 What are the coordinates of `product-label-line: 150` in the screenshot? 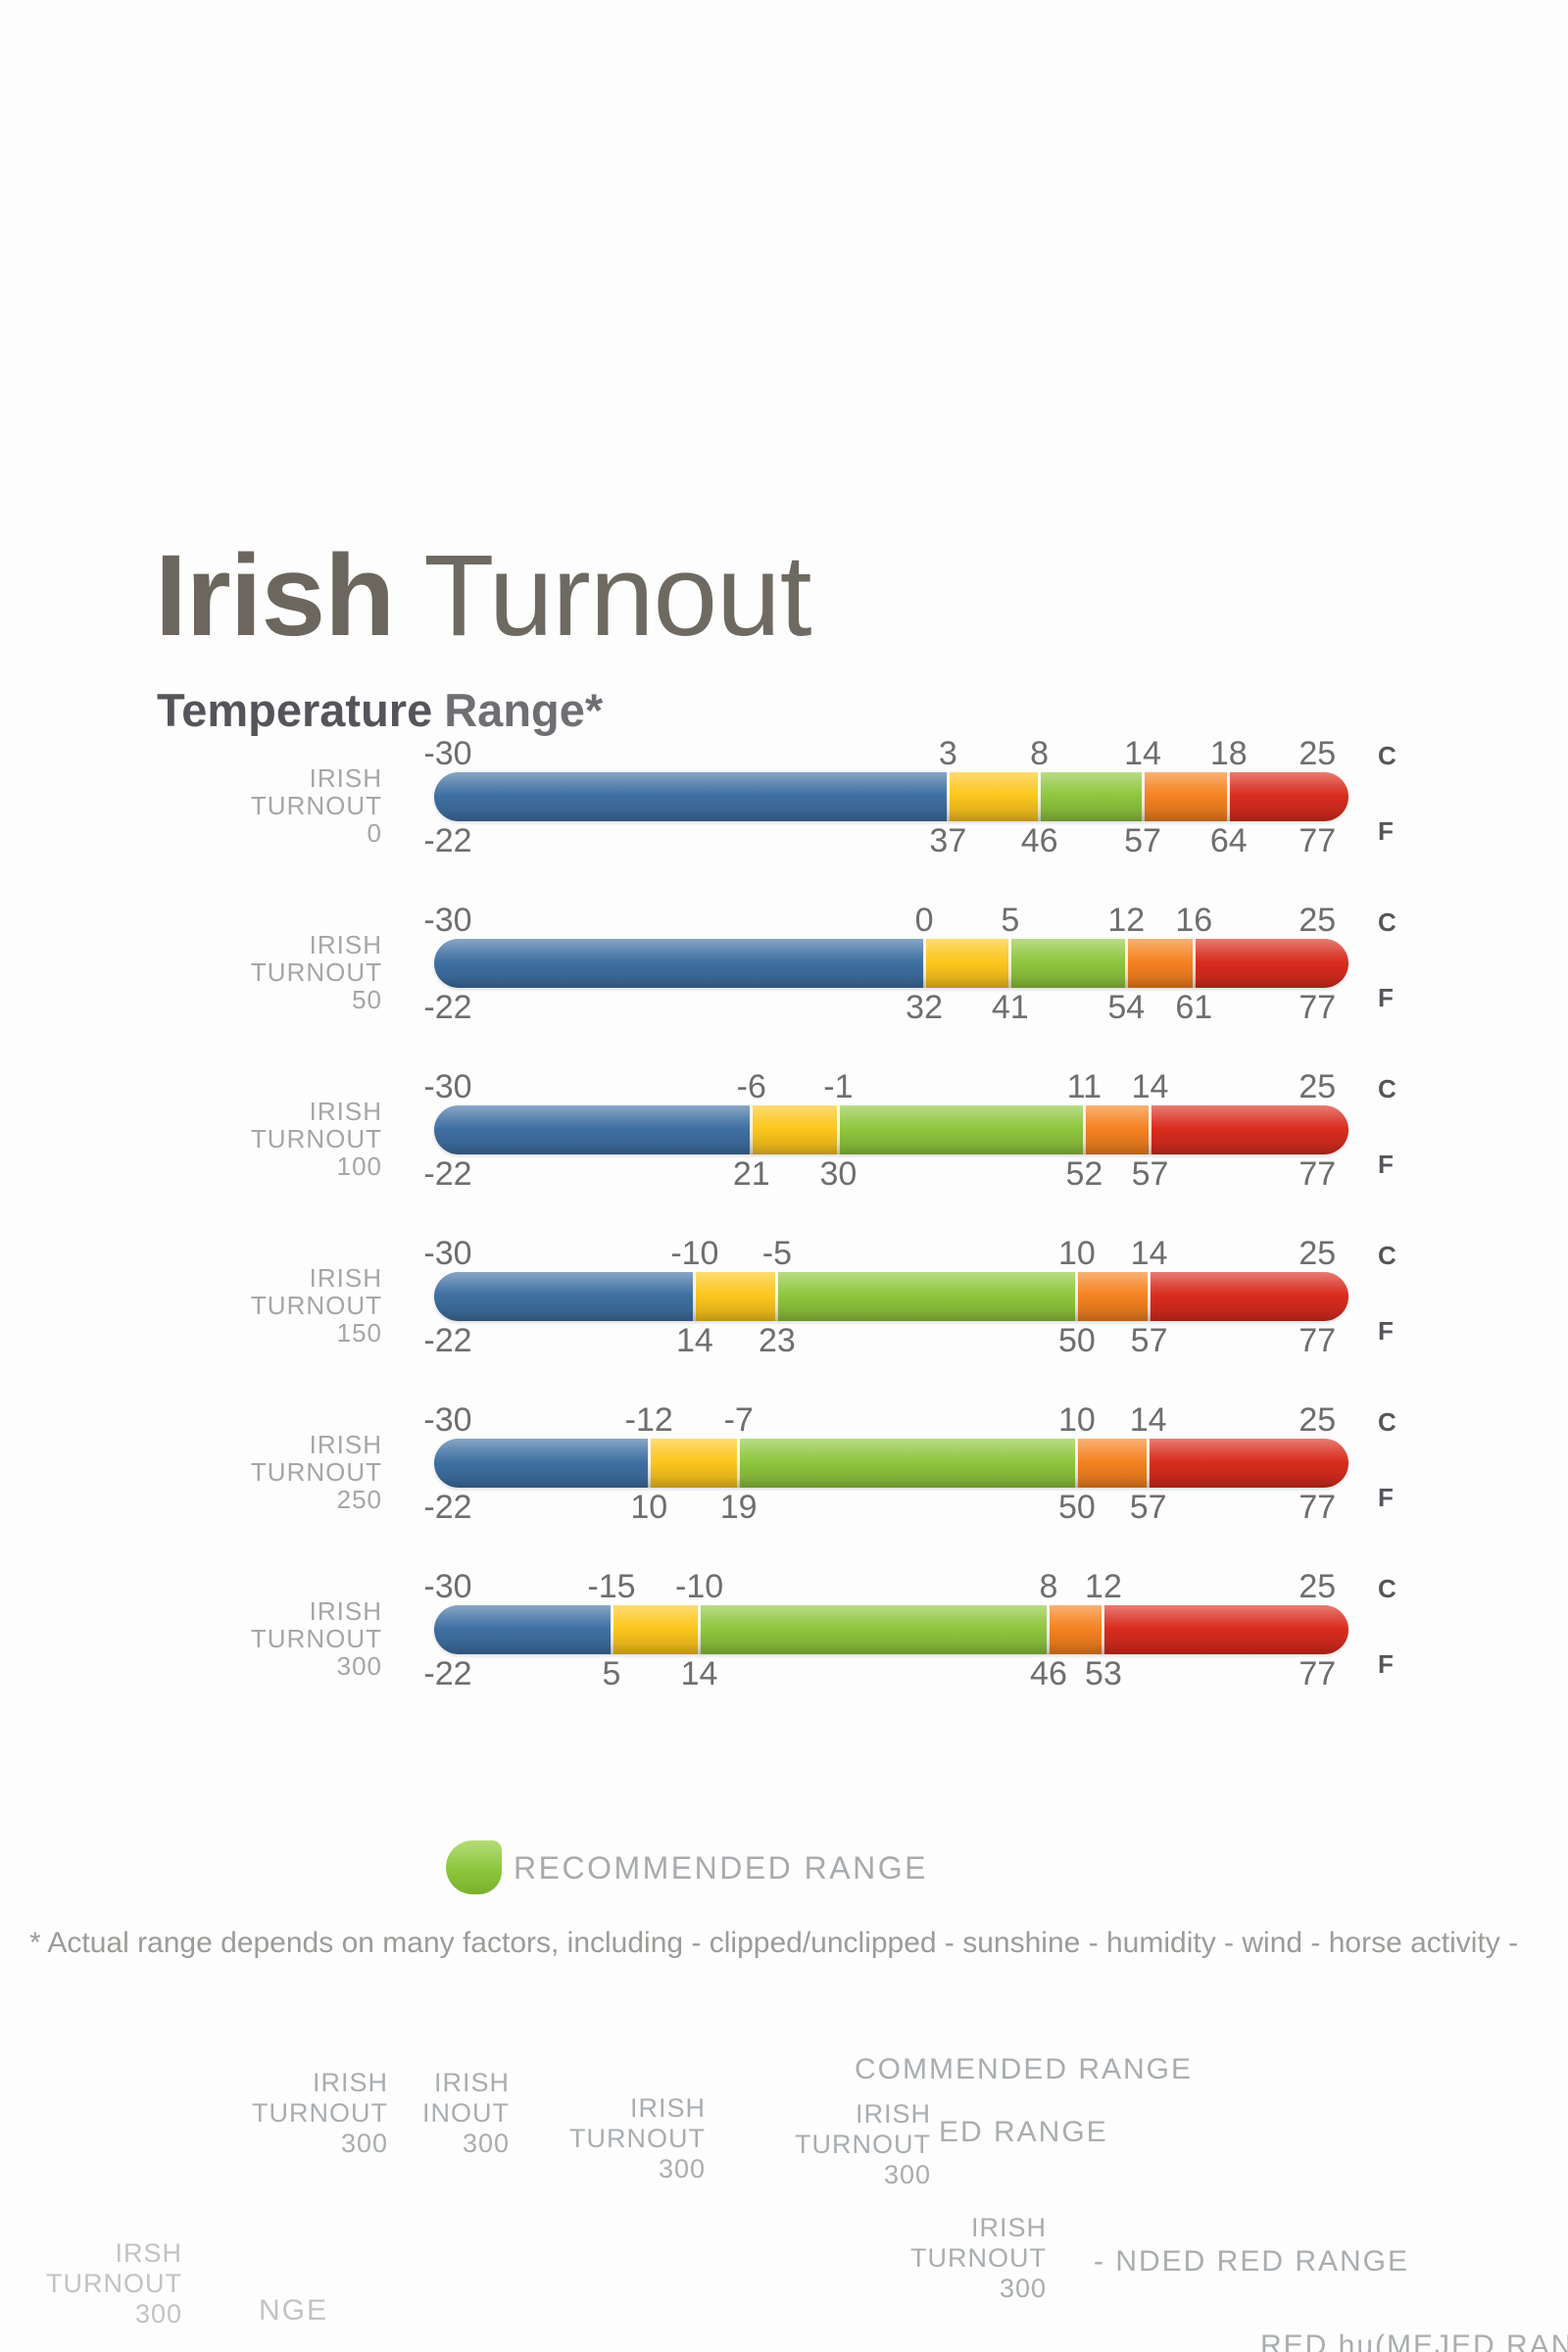 It's located at (359, 1333).